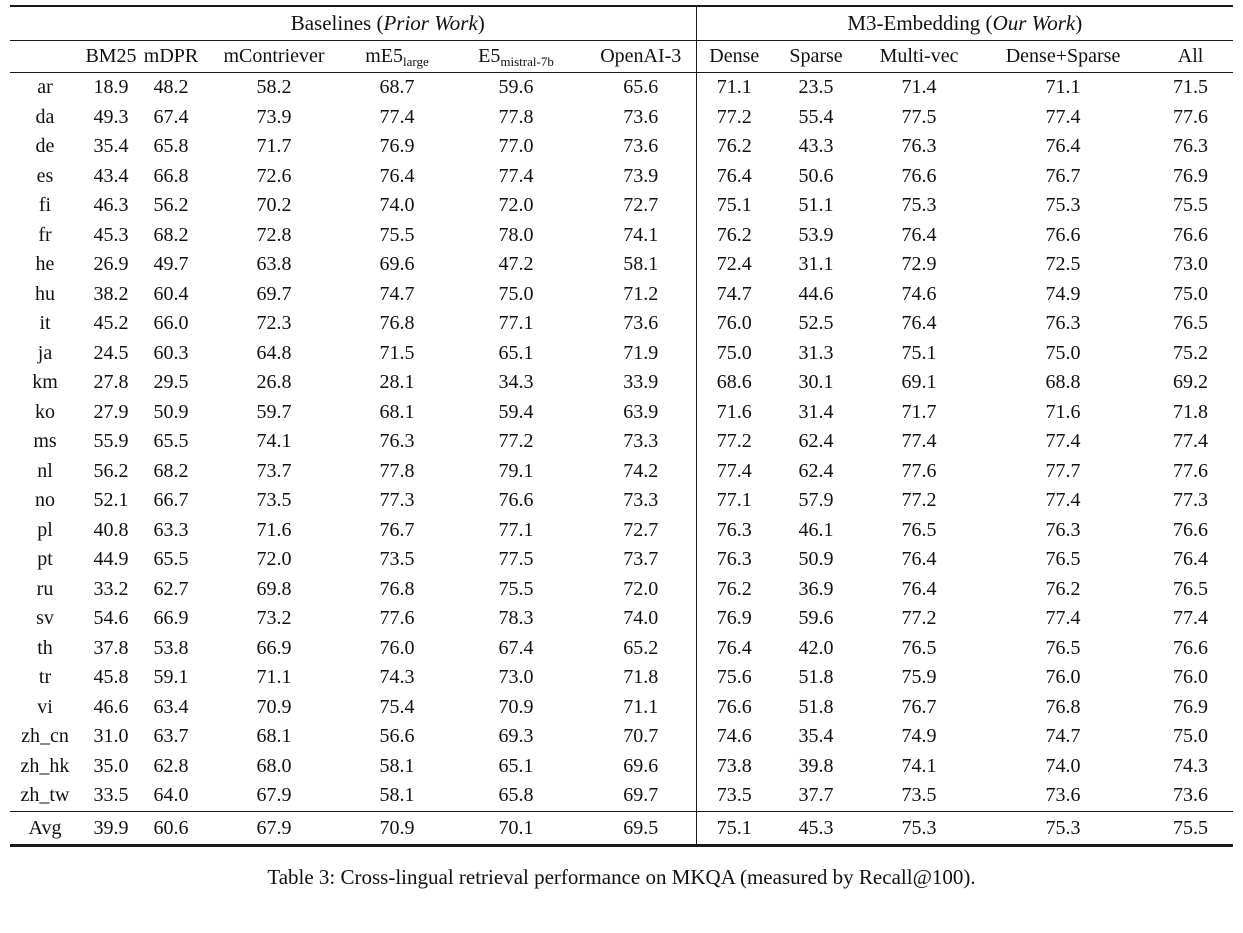 The height and width of the screenshot is (933, 1243). I want to click on value-cell: 57.9, so click(816, 500).